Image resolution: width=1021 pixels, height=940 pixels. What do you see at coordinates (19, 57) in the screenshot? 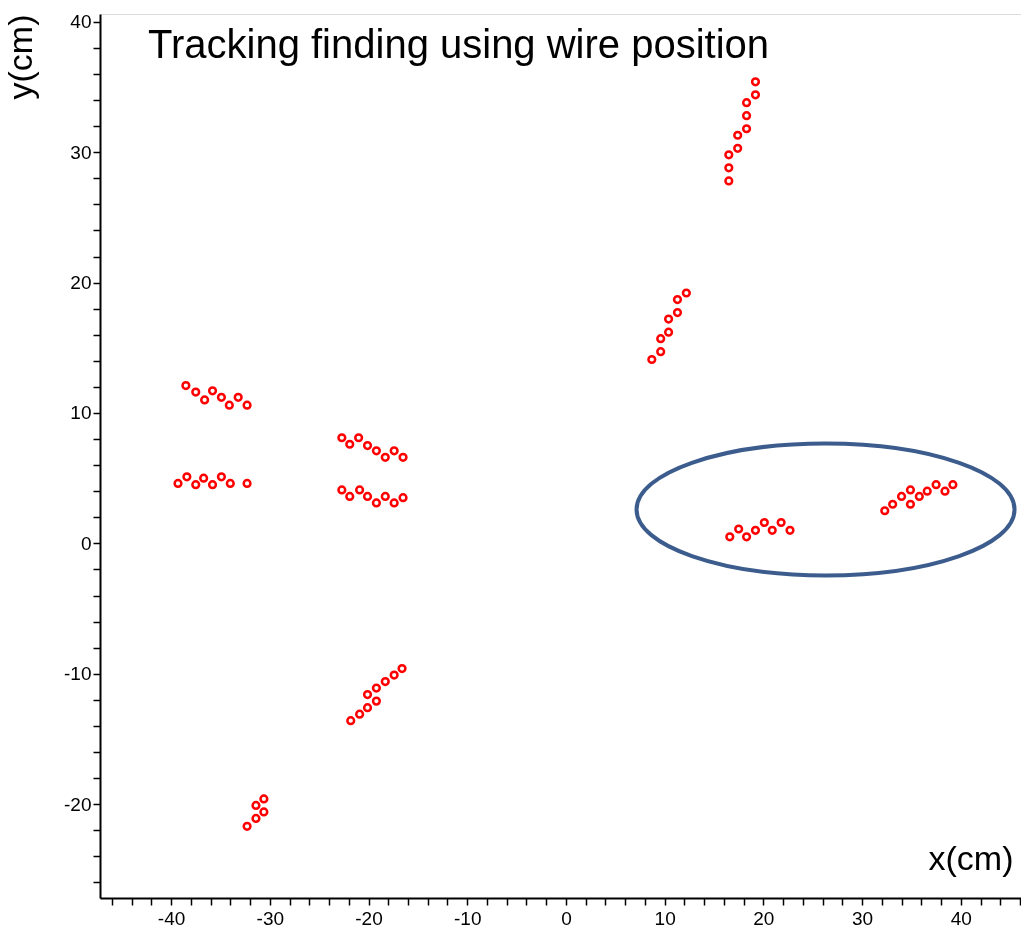
I see `y-axis-title: y(cm)` at bounding box center [19, 57].